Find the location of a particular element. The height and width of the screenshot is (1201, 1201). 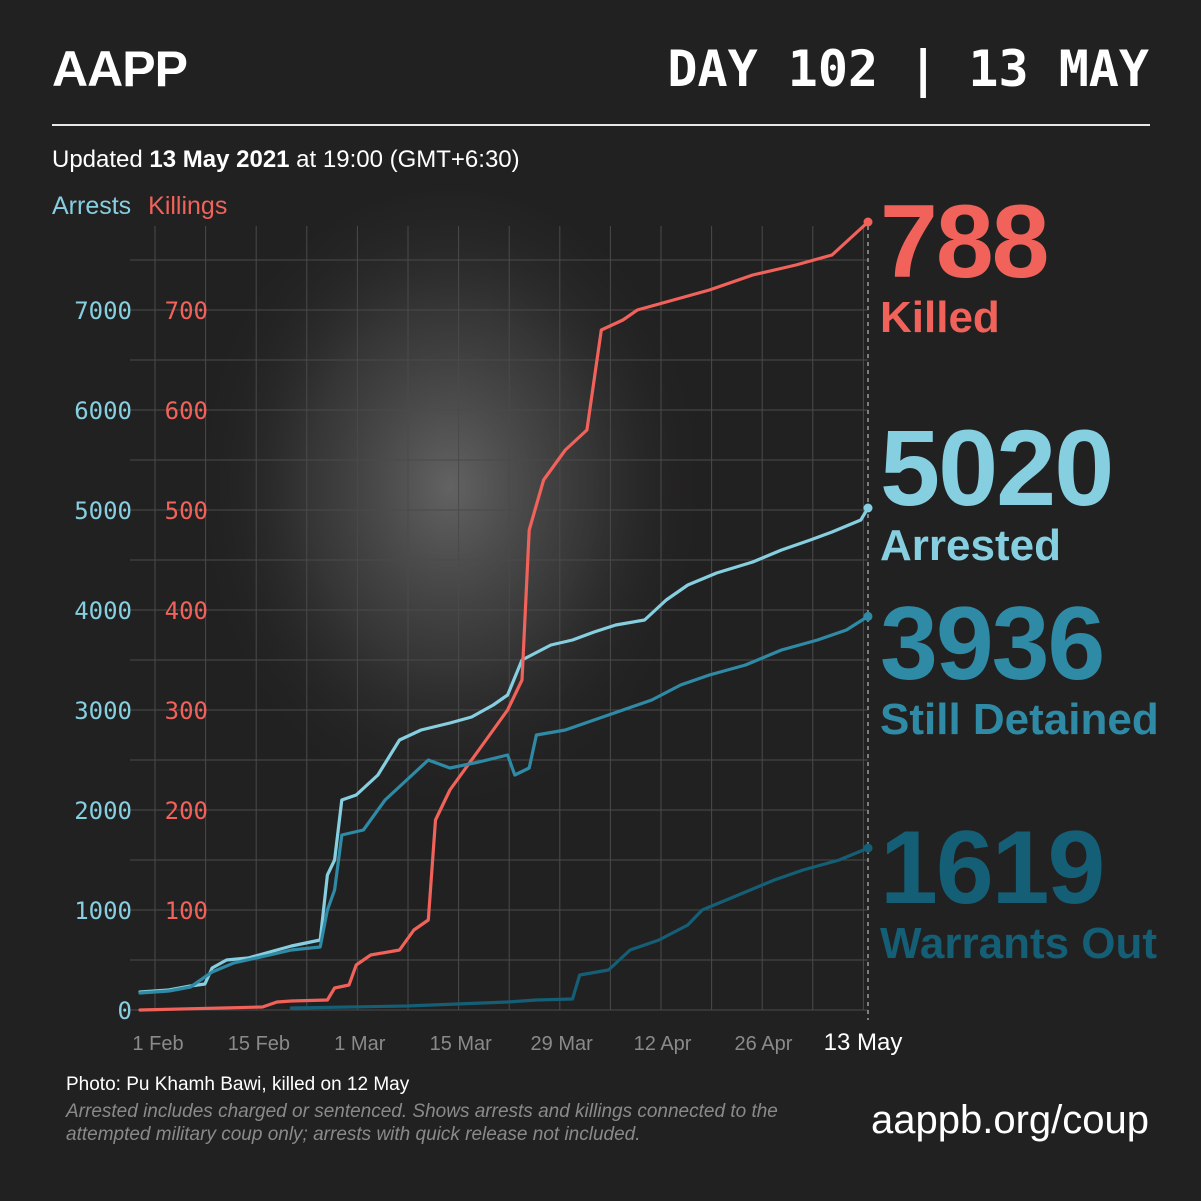

stat-arrested: 5020 Arrested is located at coordinates (997, 488).